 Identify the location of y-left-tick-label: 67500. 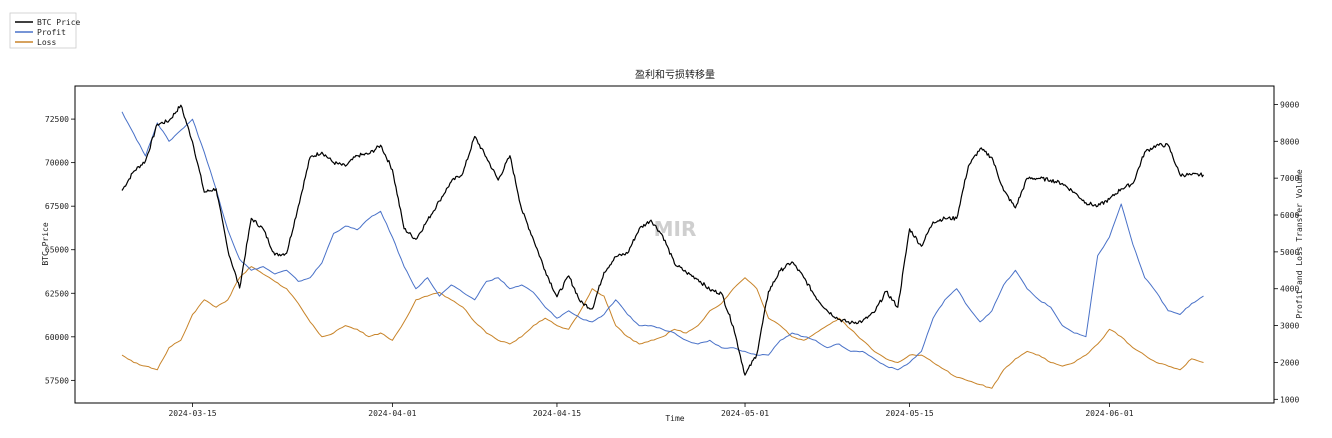
(57, 206).